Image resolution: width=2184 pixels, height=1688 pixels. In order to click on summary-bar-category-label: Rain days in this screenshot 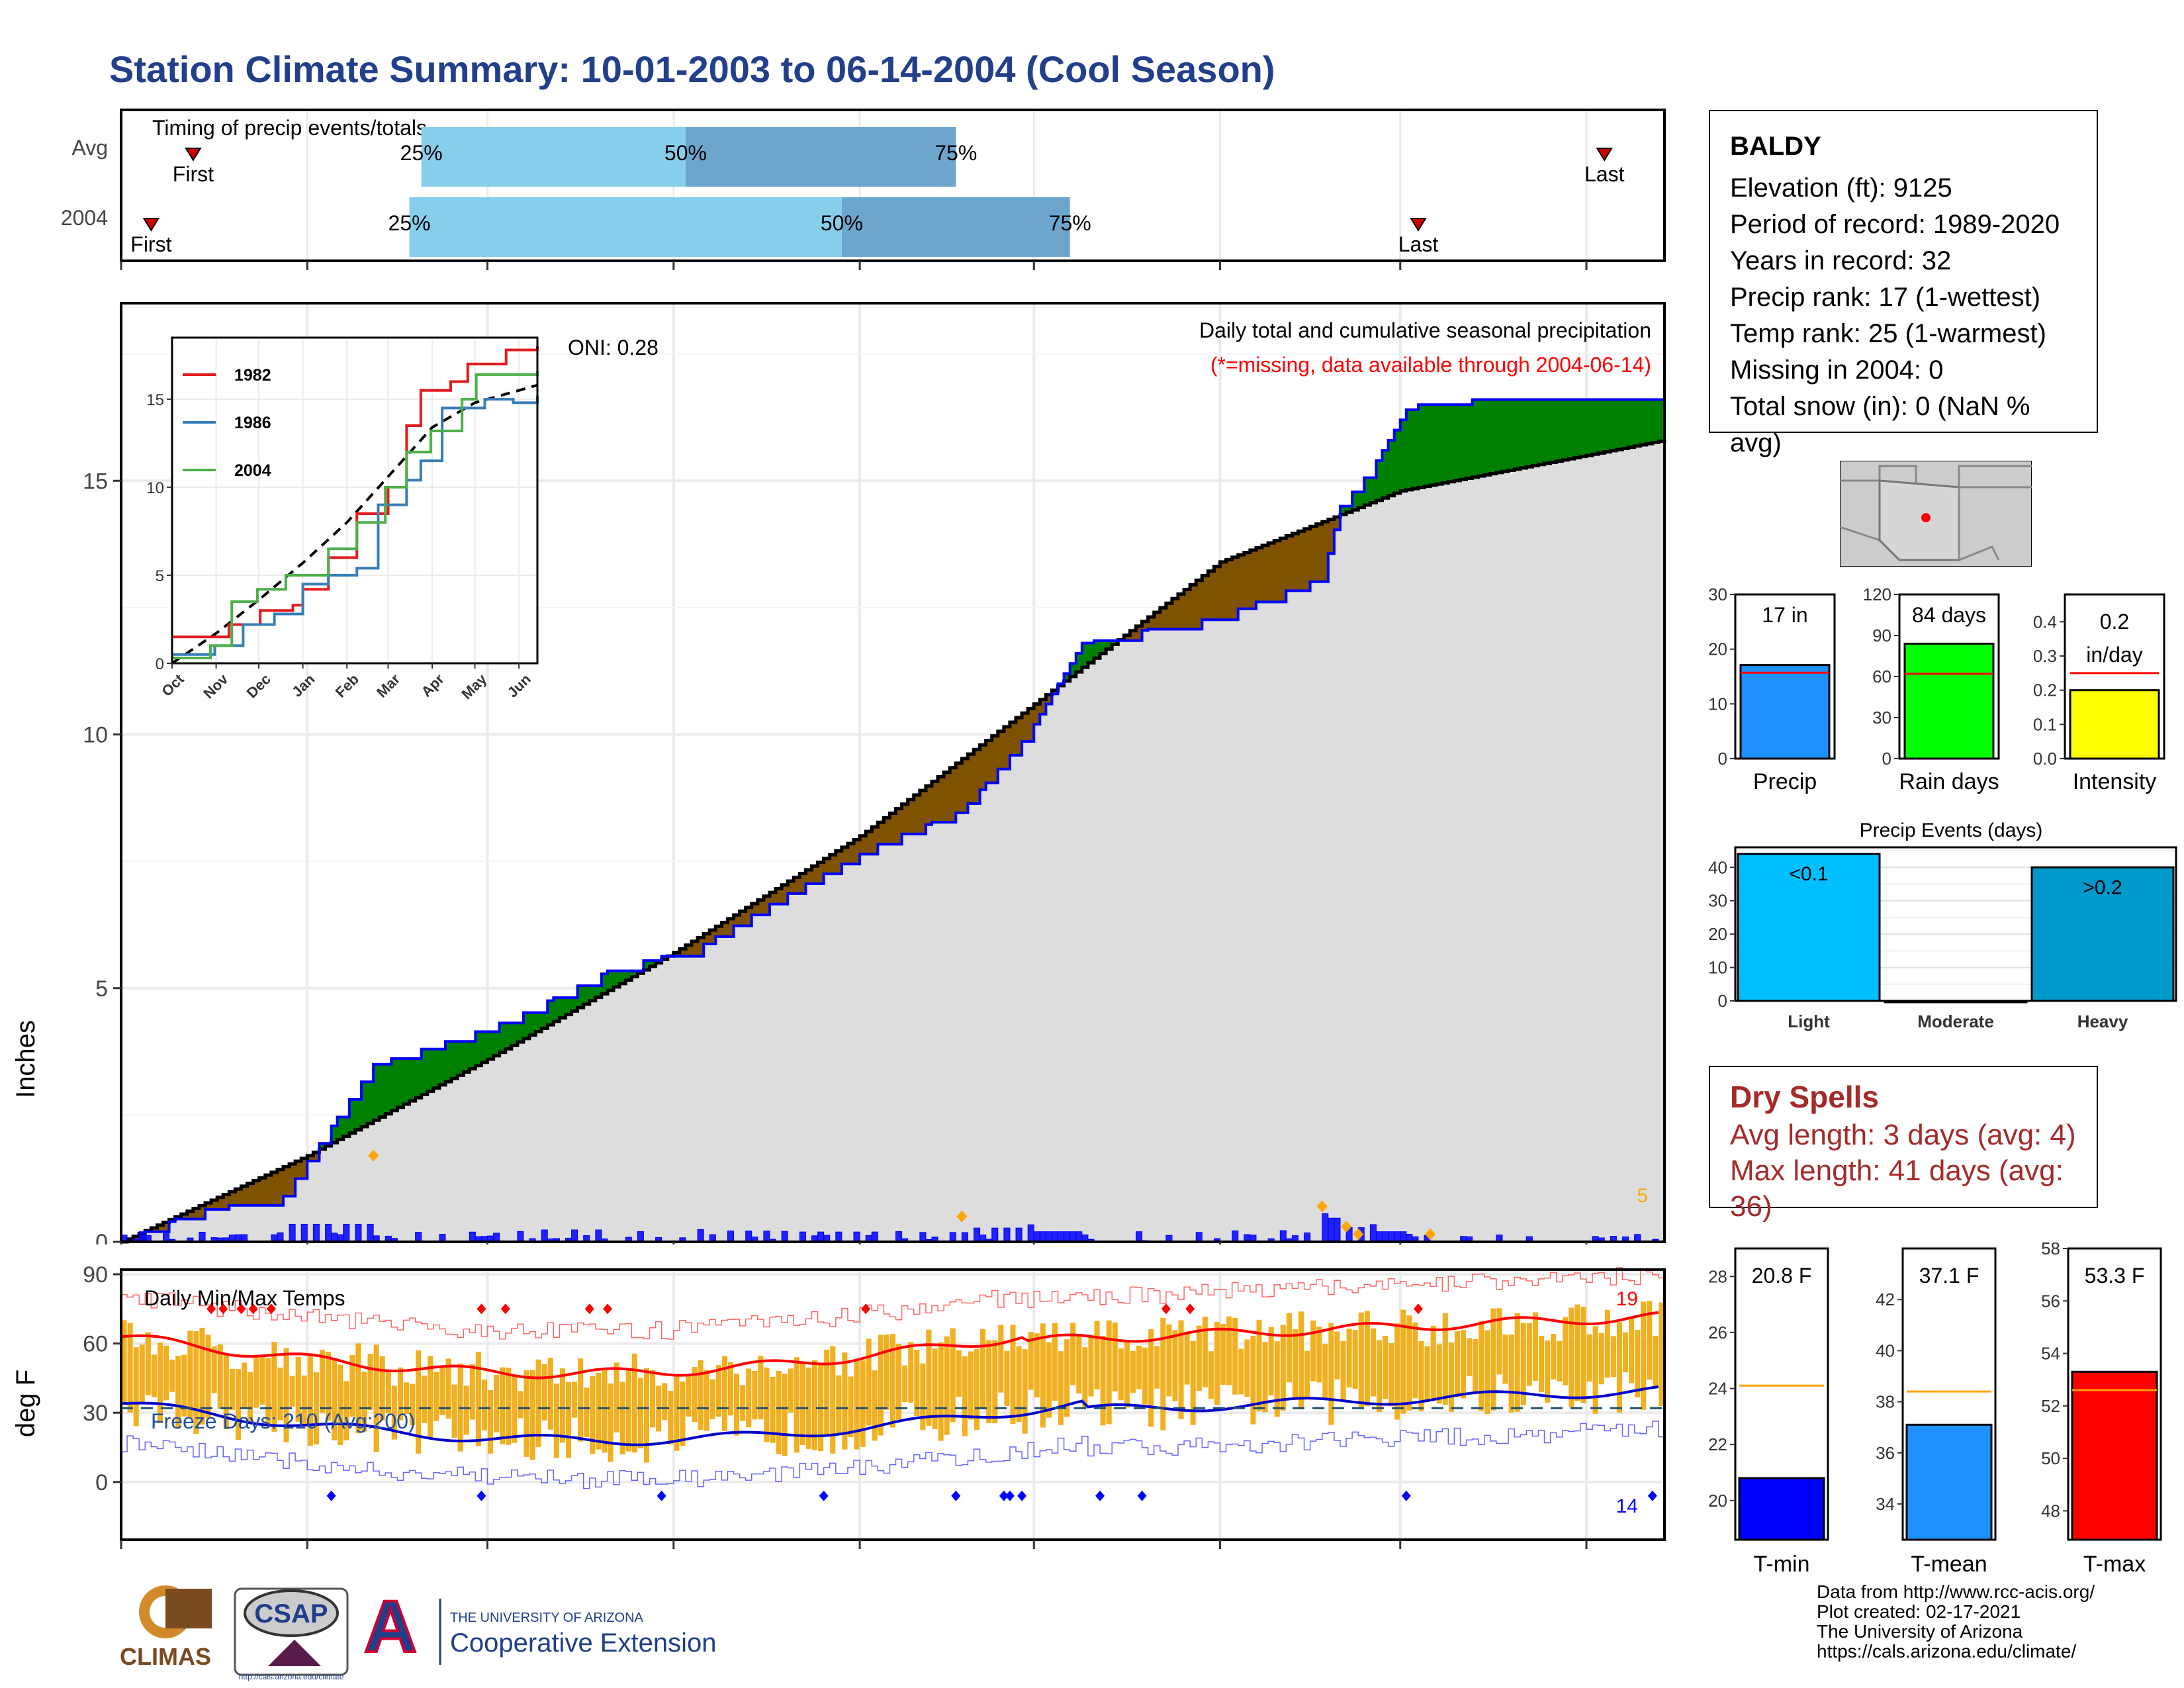, I will do `click(1949, 781)`.